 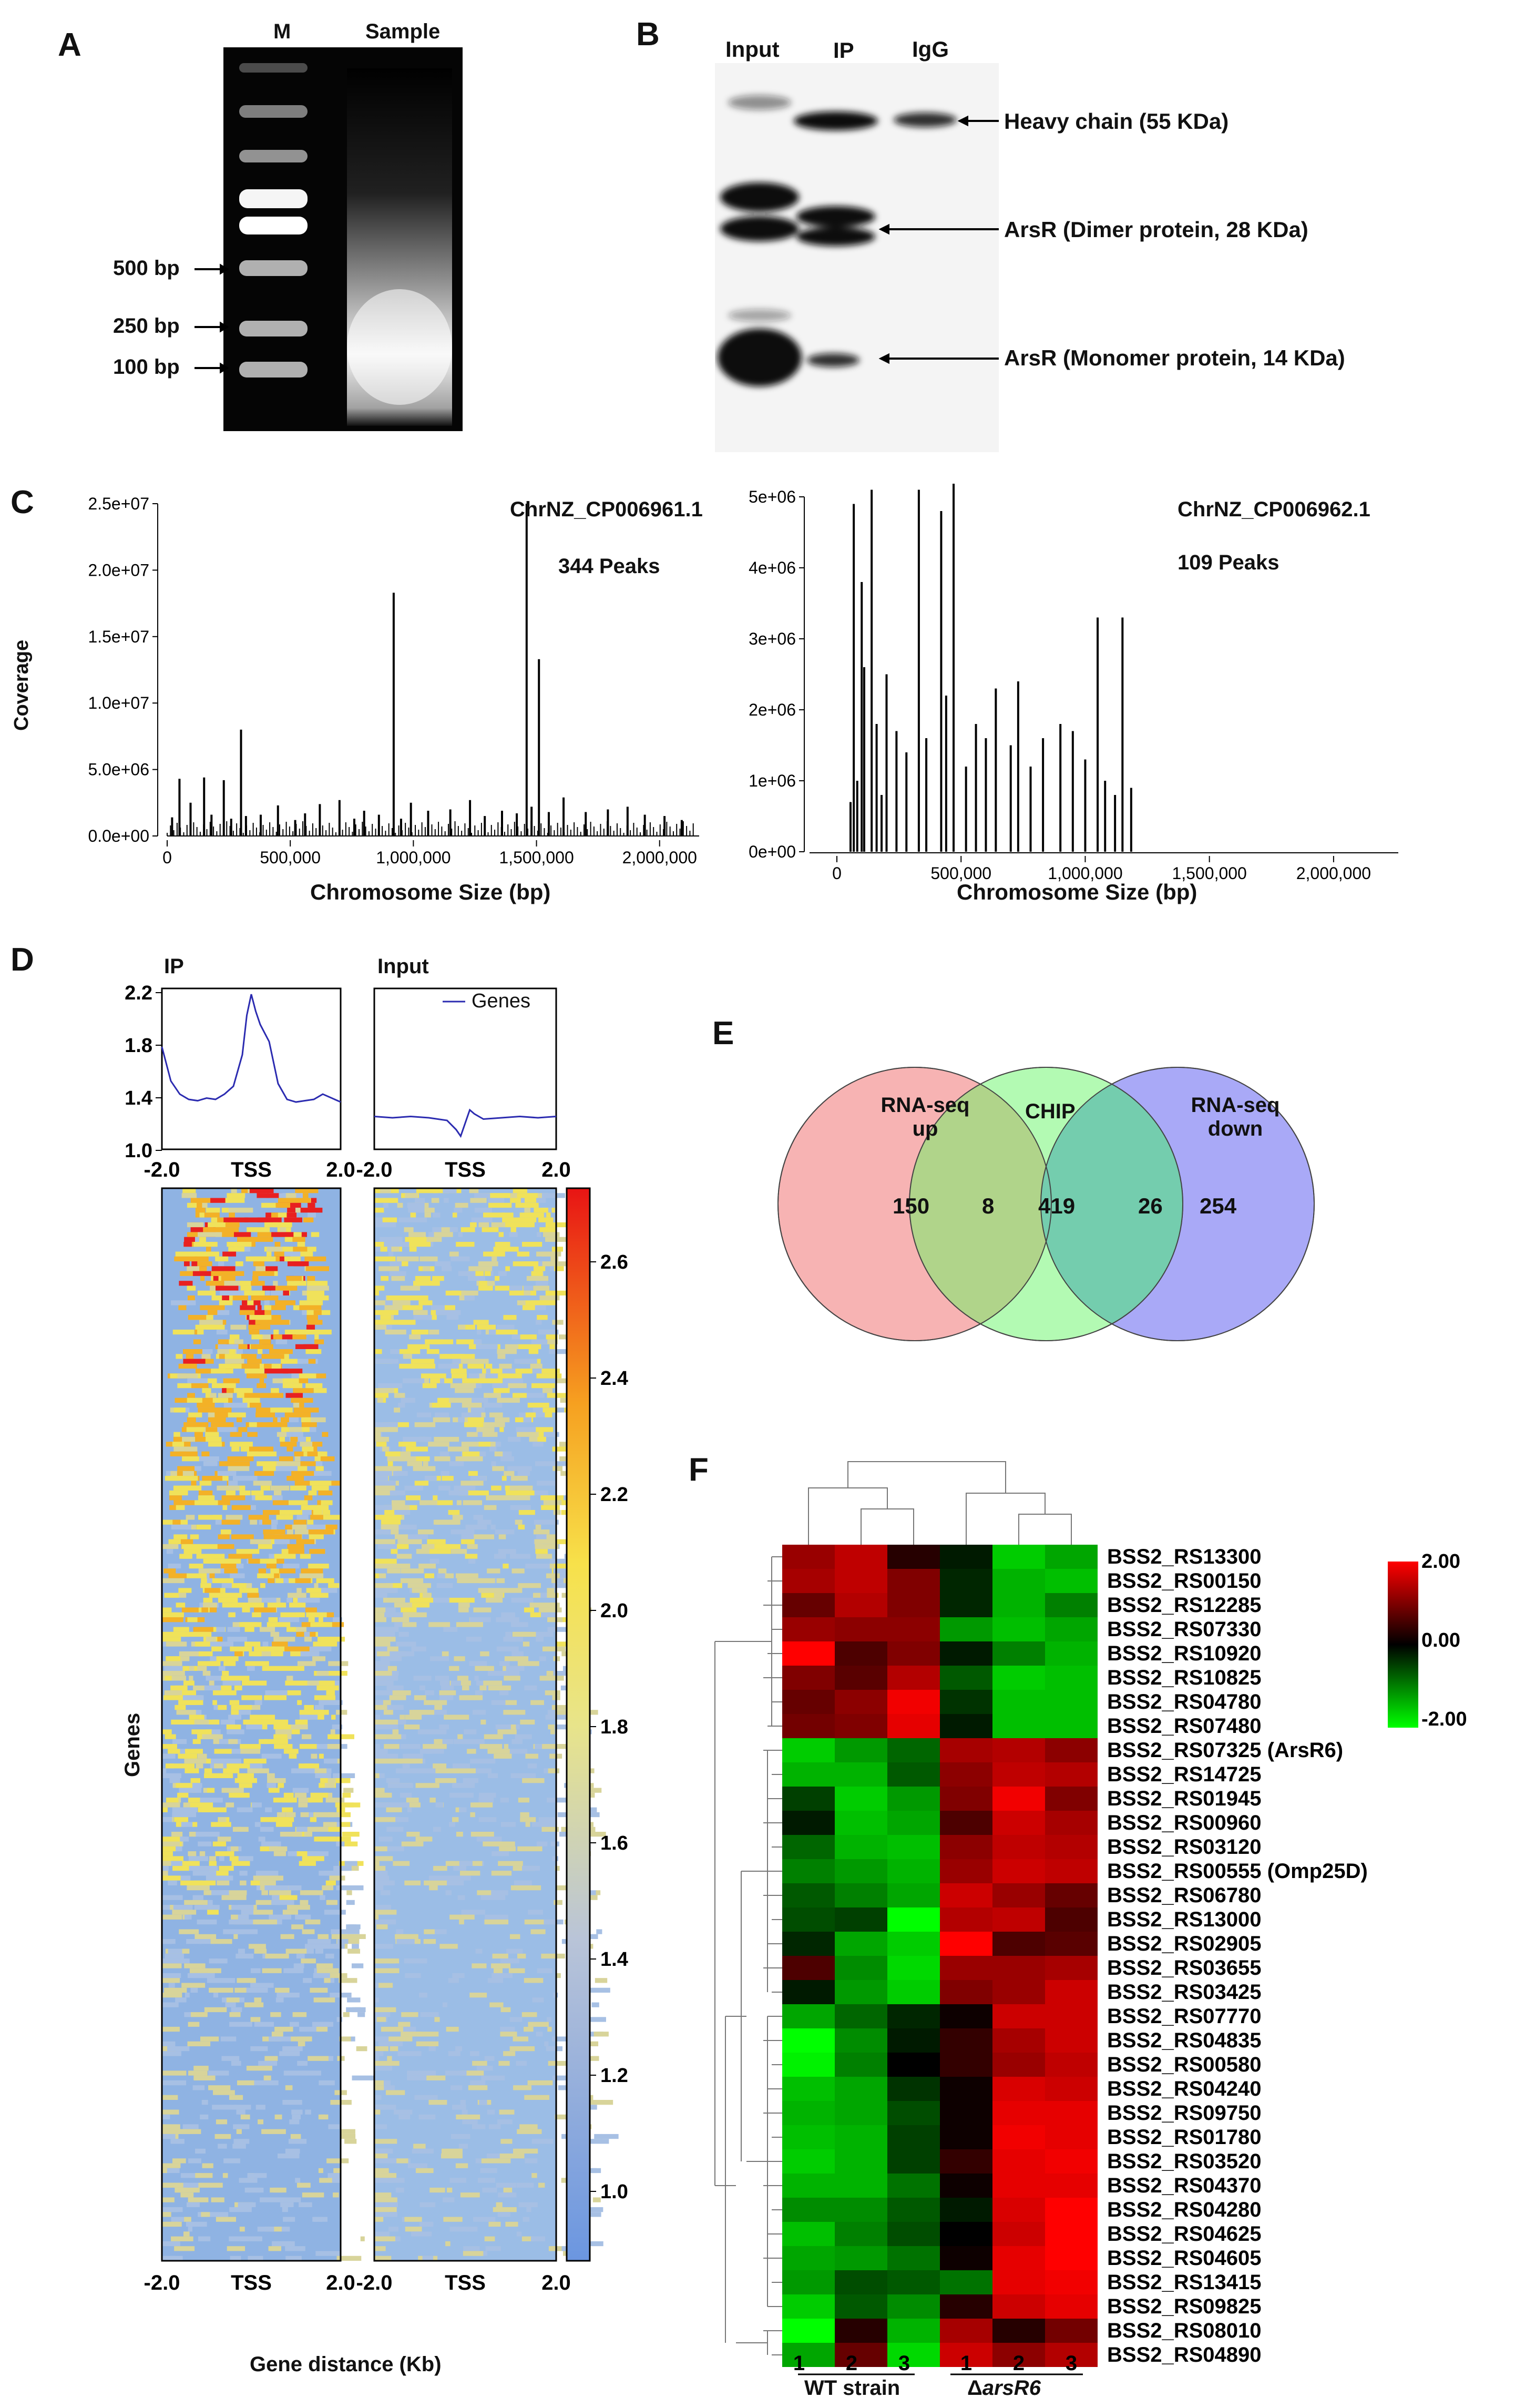 What do you see at coordinates (413, 858) in the screenshot?
I see `coverage-xtick: 1,000,000` at bounding box center [413, 858].